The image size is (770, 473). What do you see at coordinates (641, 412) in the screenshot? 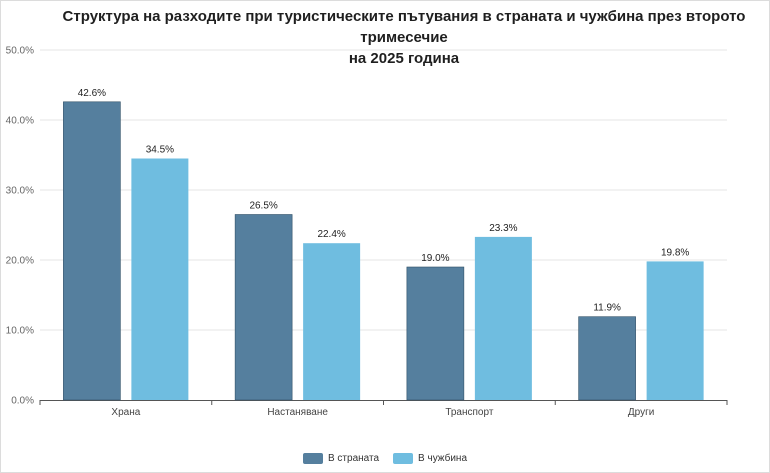
I see `x-tick-label-3: Други` at bounding box center [641, 412].